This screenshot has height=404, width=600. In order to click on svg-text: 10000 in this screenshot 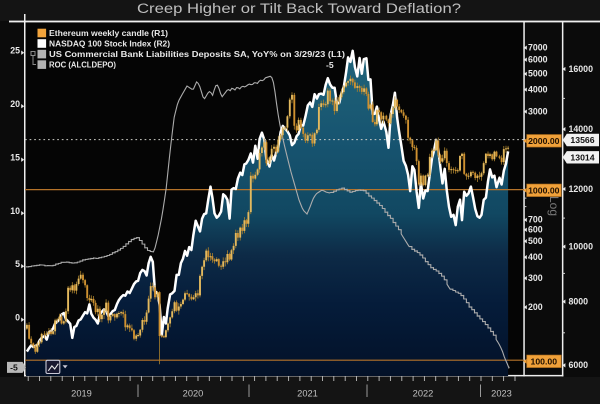, I will do `click(581, 246)`.